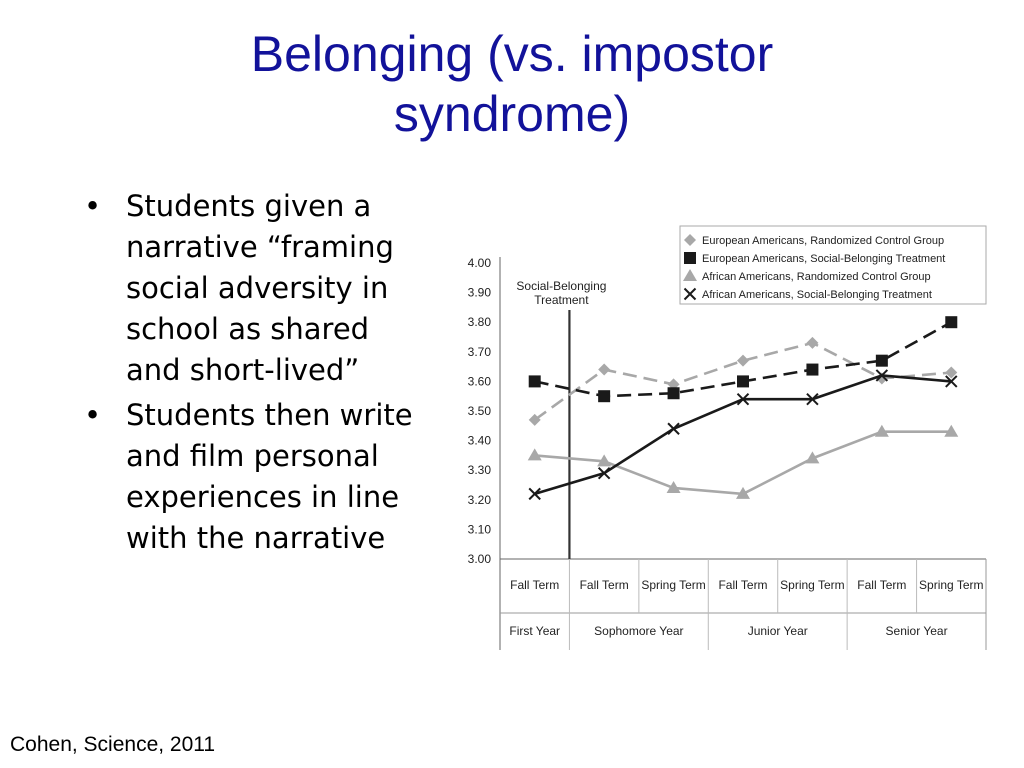  What do you see at coordinates (480, 352) in the screenshot?
I see `y-tick-label: 3.70` at bounding box center [480, 352].